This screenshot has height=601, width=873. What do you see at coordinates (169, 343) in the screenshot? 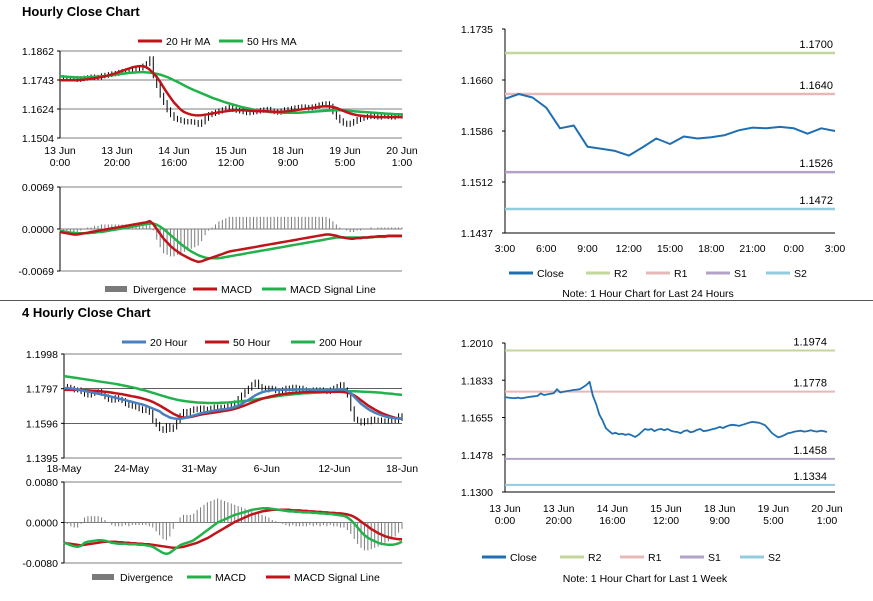
I see `4h-price-legend-label: 20 Hour` at bounding box center [169, 343].